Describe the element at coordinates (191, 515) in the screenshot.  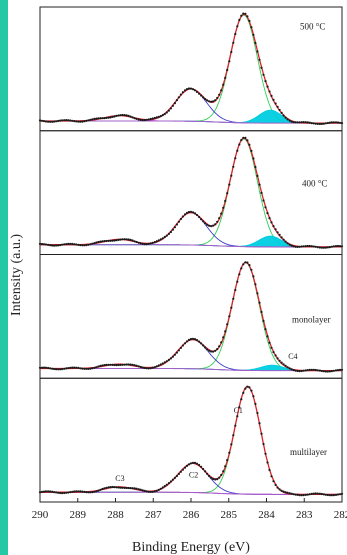
I see `x-tick-label: 286` at that location.